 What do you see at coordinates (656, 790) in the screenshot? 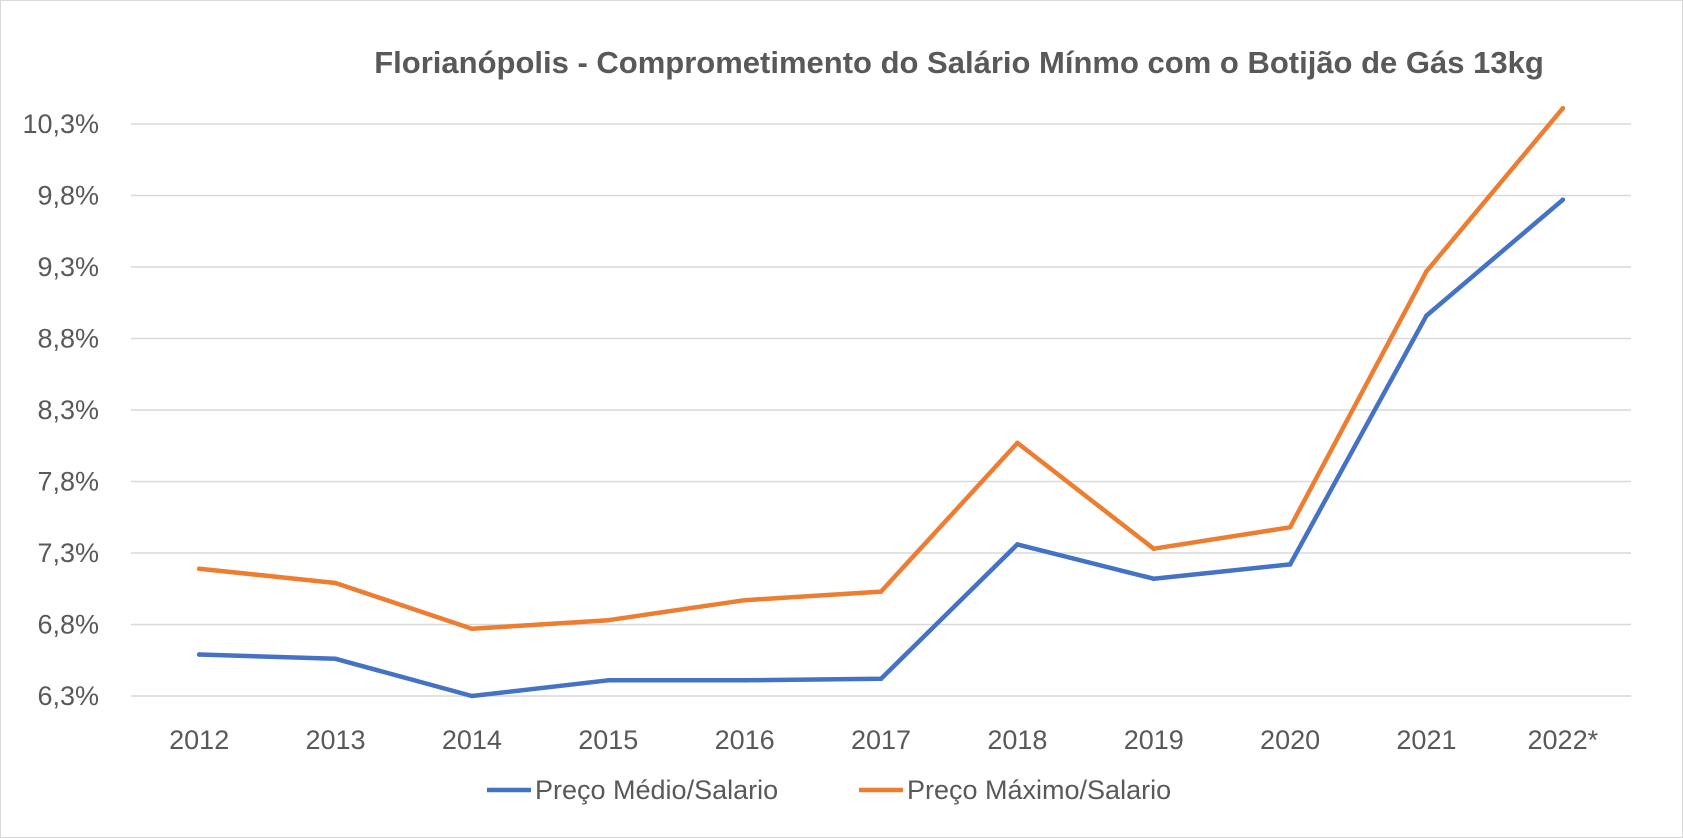
I see `legend-label: Preço Médio/Salario` at bounding box center [656, 790].